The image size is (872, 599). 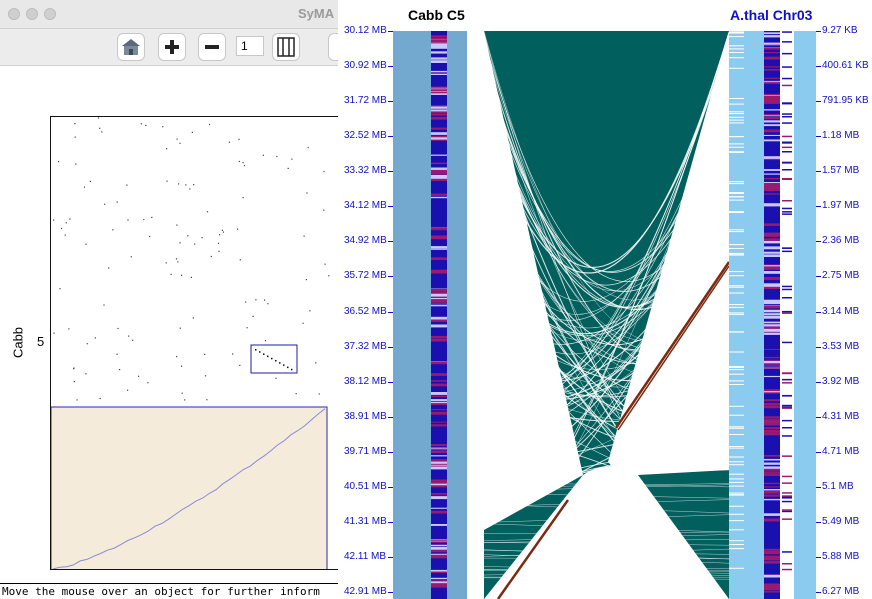 What do you see at coordinates (50, 14) in the screenshot?
I see `zoom-window-button` at bounding box center [50, 14].